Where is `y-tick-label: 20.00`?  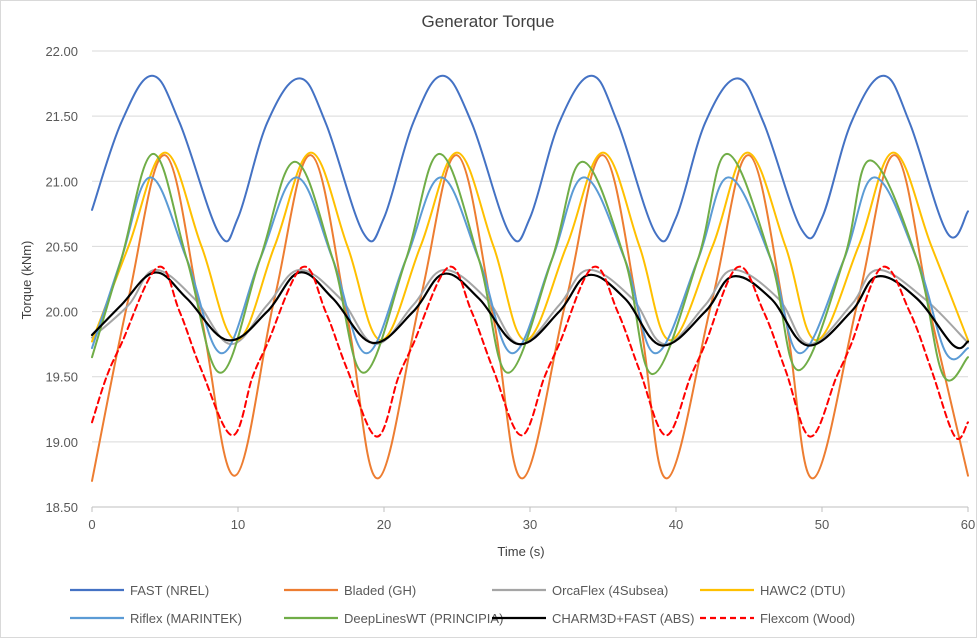 y-tick-label: 20.00 is located at coordinates (61, 312).